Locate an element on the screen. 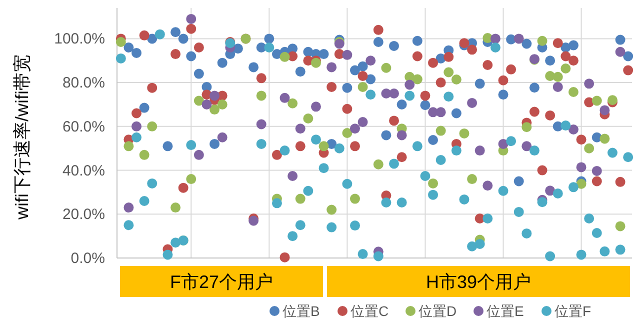 This screenshot has height=327, width=641. legend-label: 位置E is located at coordinates (505, 311).